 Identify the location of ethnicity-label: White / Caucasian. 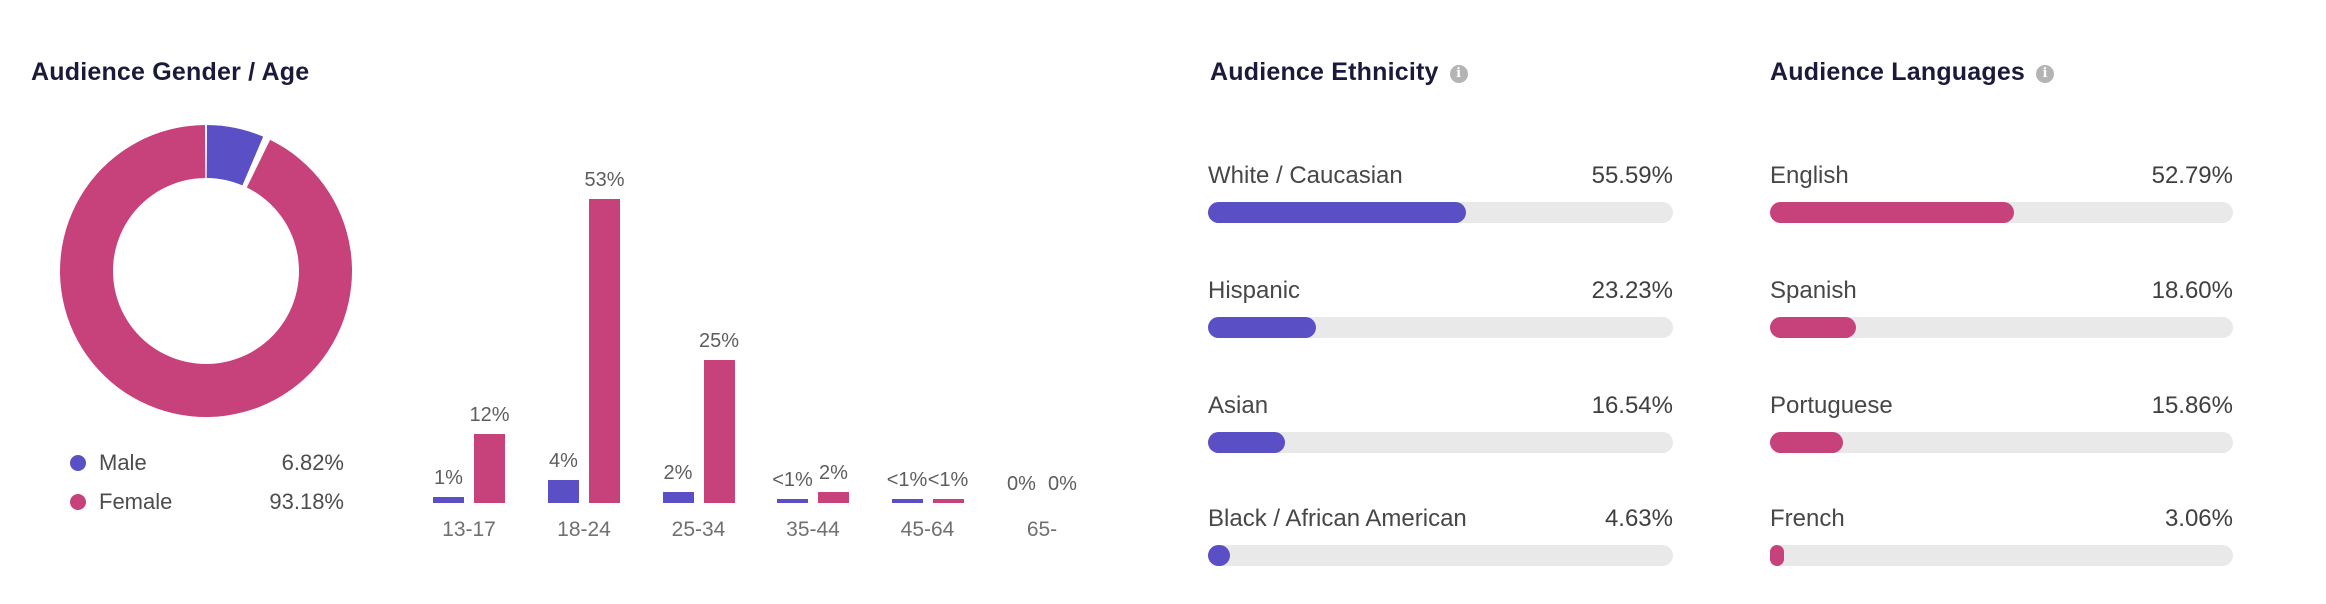
(1305, 175).